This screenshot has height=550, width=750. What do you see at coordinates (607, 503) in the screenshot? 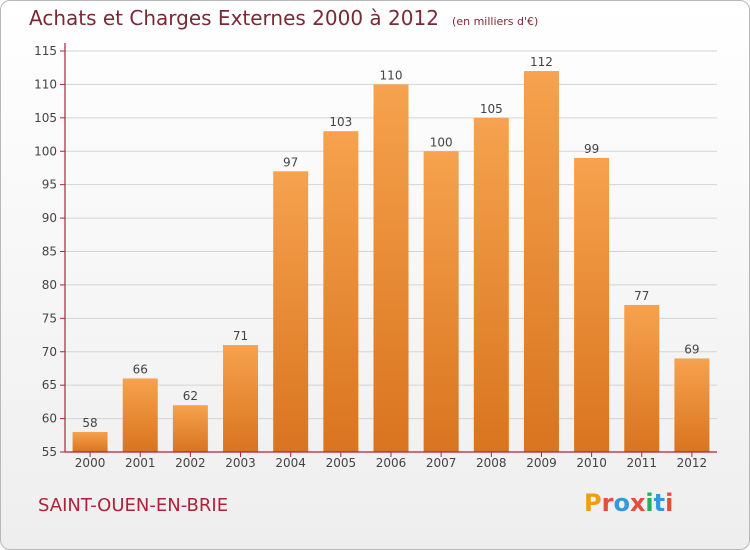
I see `logo-letter: r` at bounding box center [607, 503].